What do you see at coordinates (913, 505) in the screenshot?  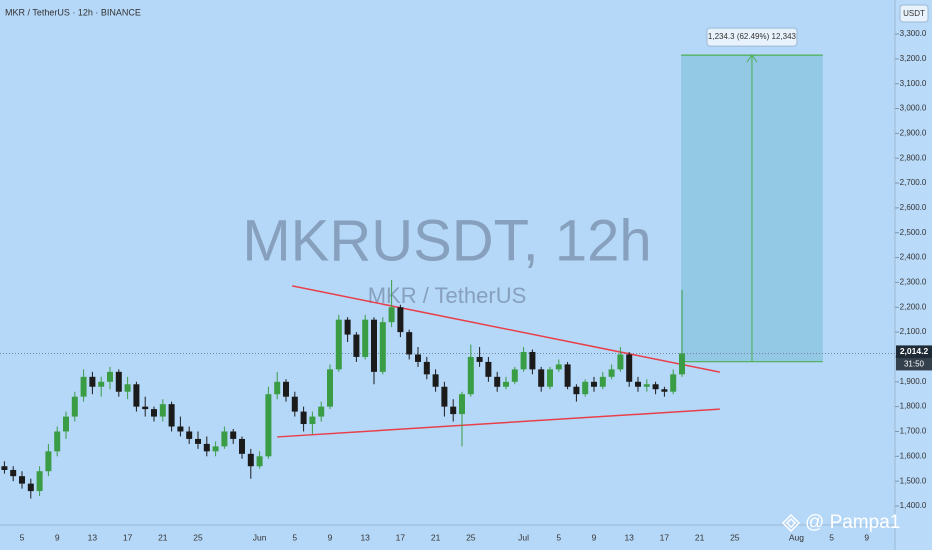 I see `y-tick-label: 1,400.0` at bounding box center [913, 505].